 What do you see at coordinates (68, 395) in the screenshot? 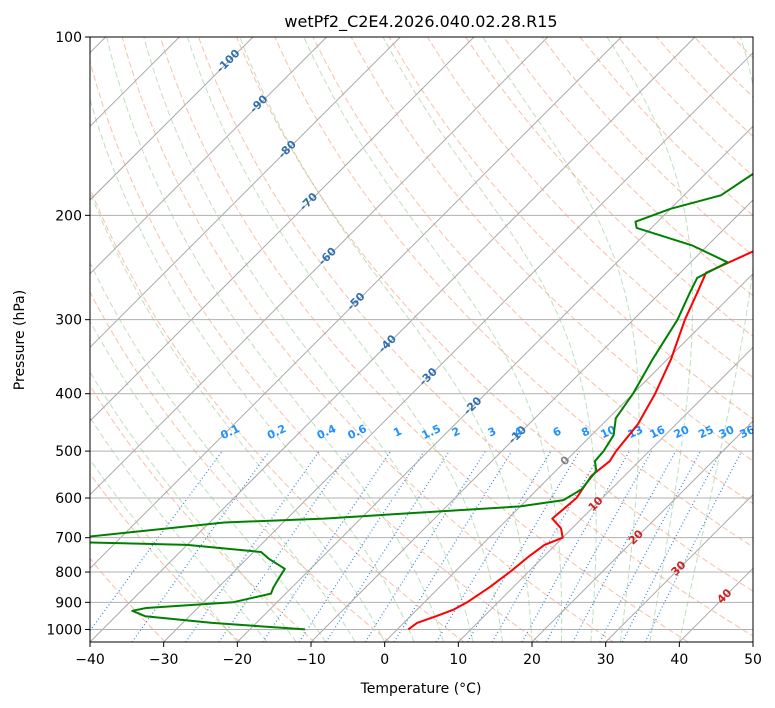
I see `y-tick-label: 400` at bounding box center [68, 395].